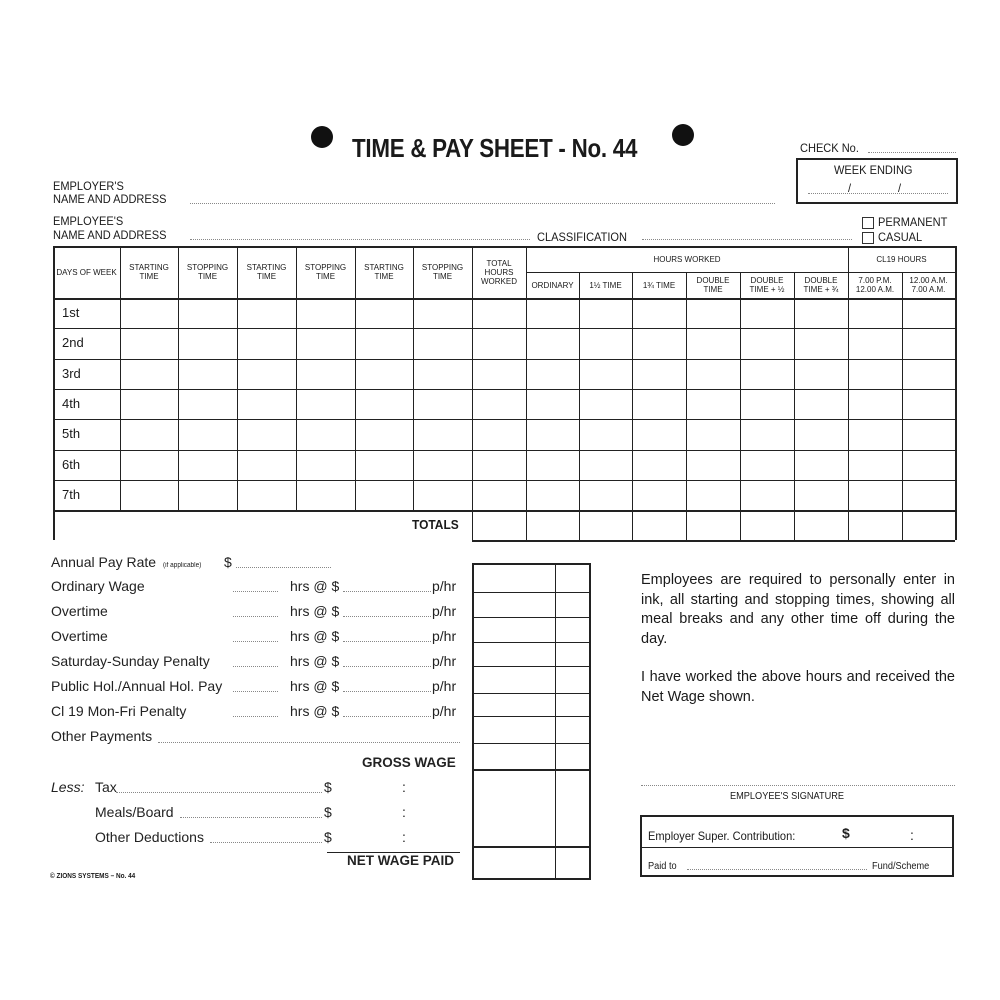 The height and width of the screenshot is (1000, 1000). I want to click on check-no-label: CHECK No., so click(829, 148).